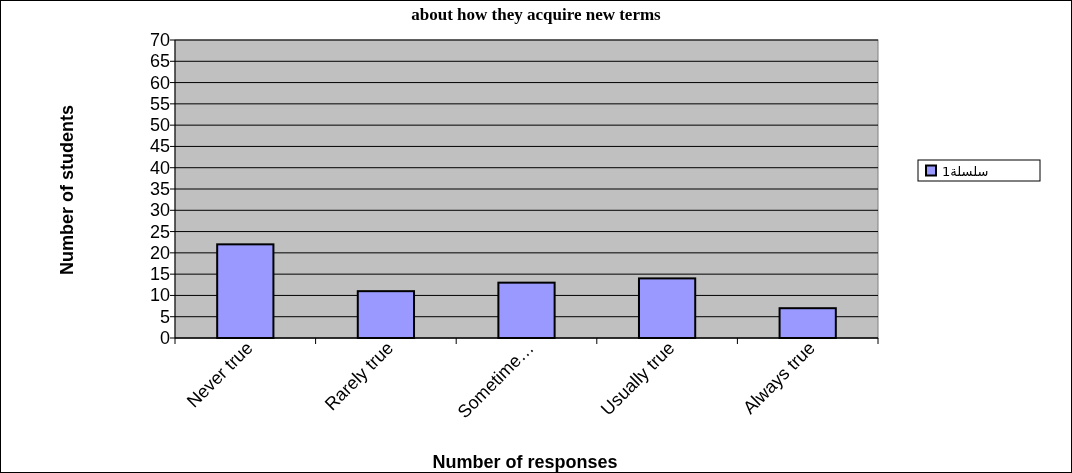 This screenshot has height=473, width=1072. I want to click on y-tick-label: 15, so click(159, 274).